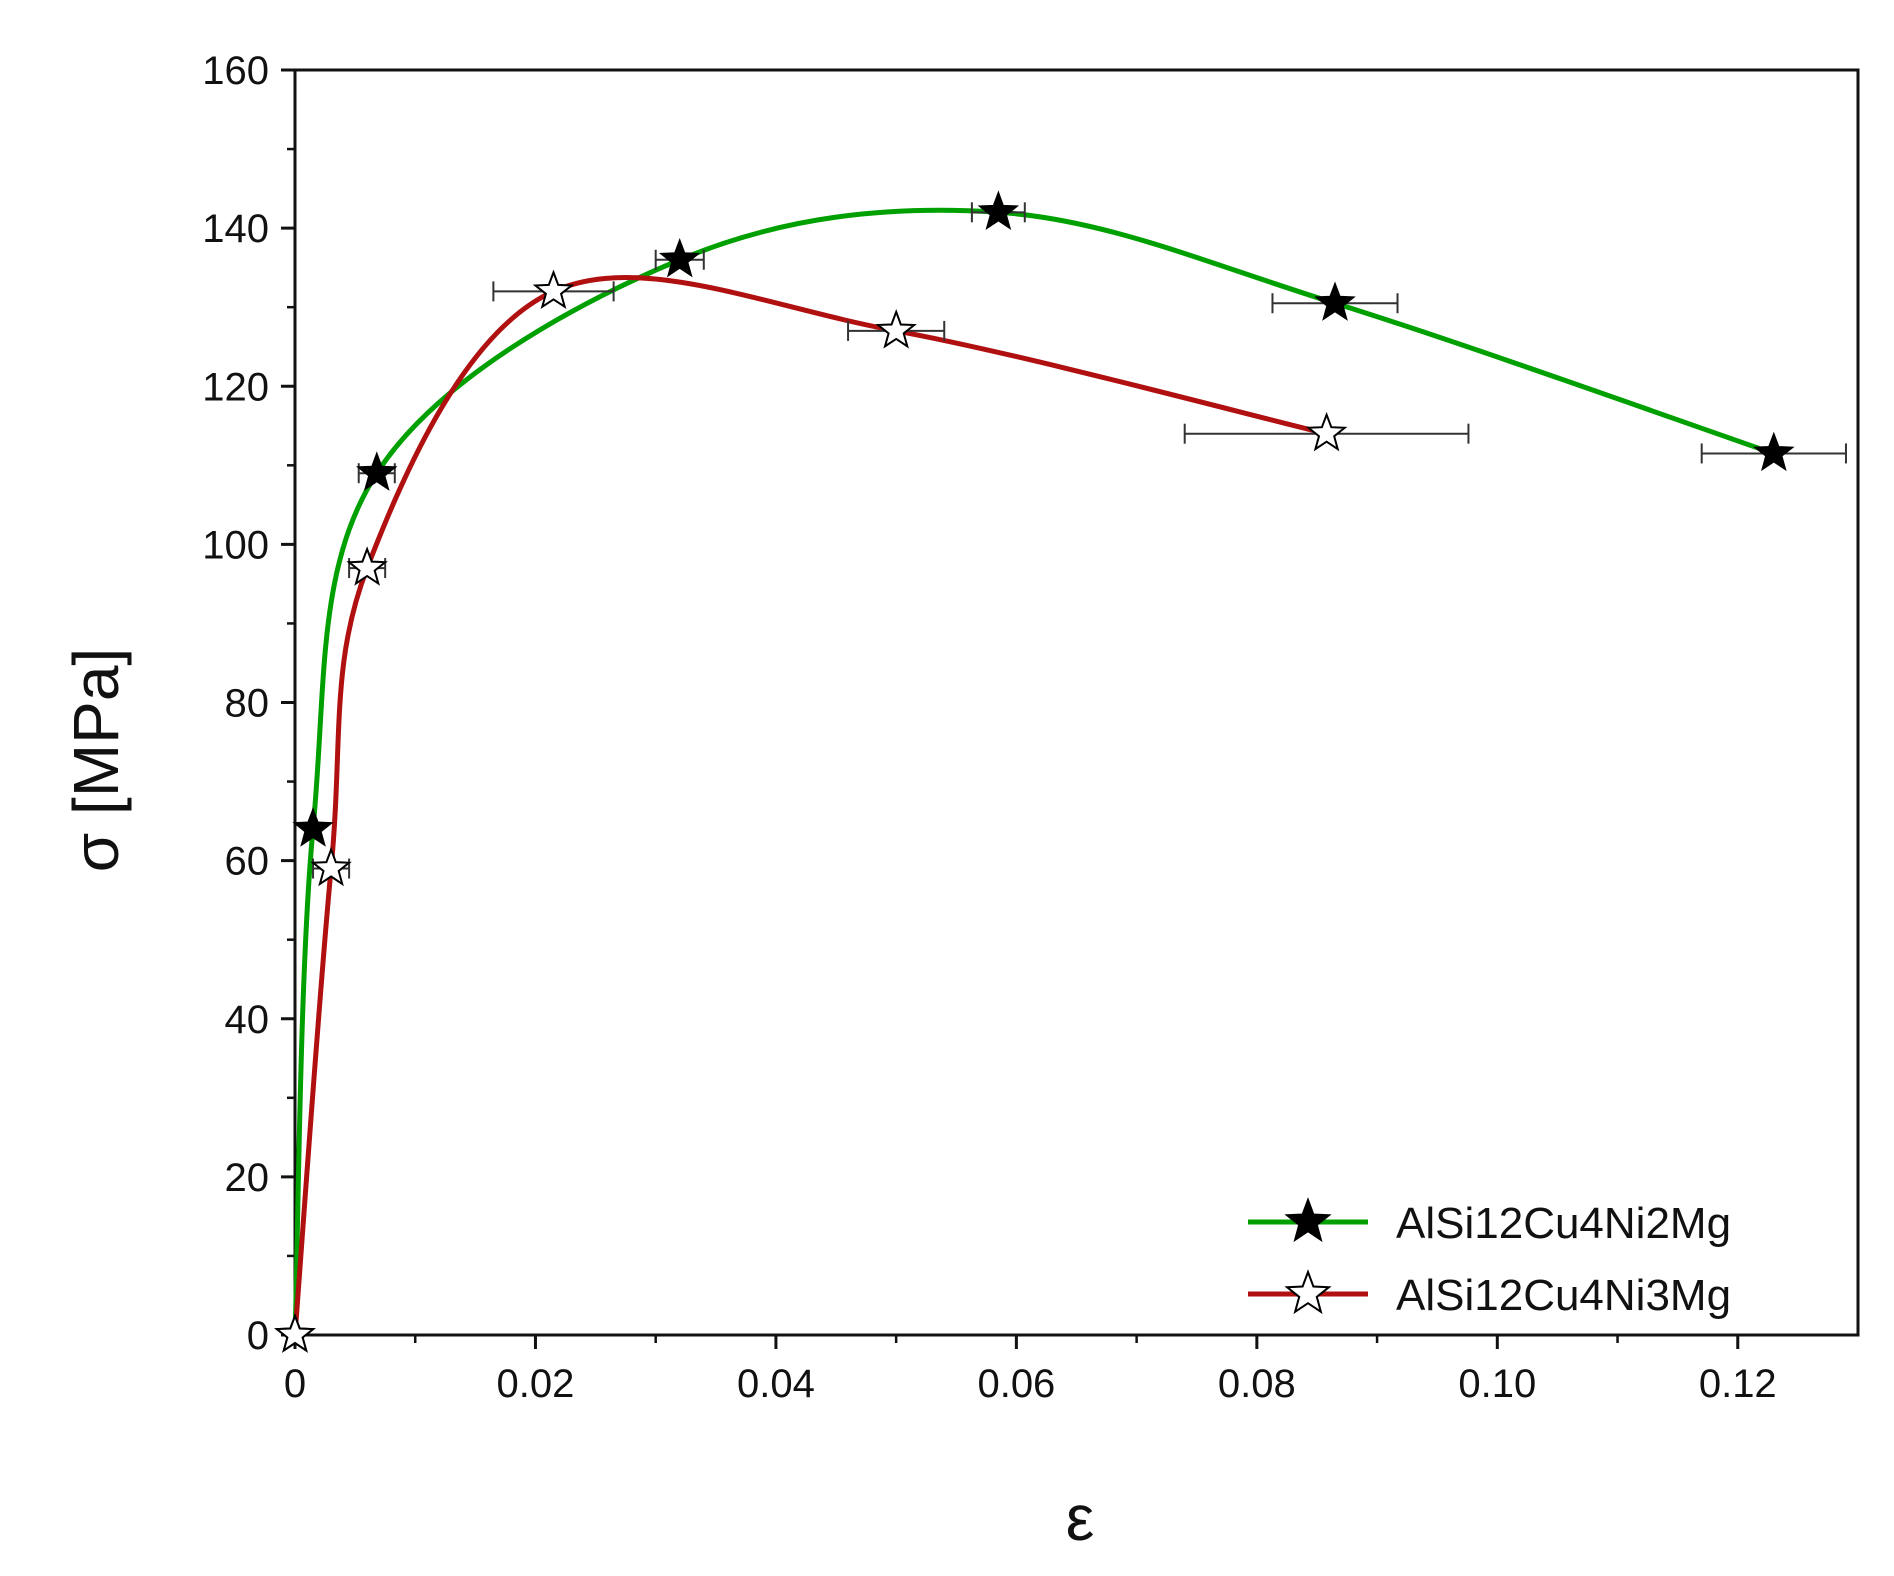 The height and width of the screenshot is (1576, 1894). I want to click on y-tick-label: 120, so click(235, 387).